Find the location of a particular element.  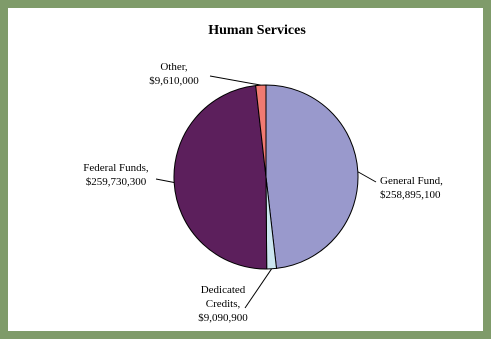

slice-federal-funds is located at coordinates (220, 177).